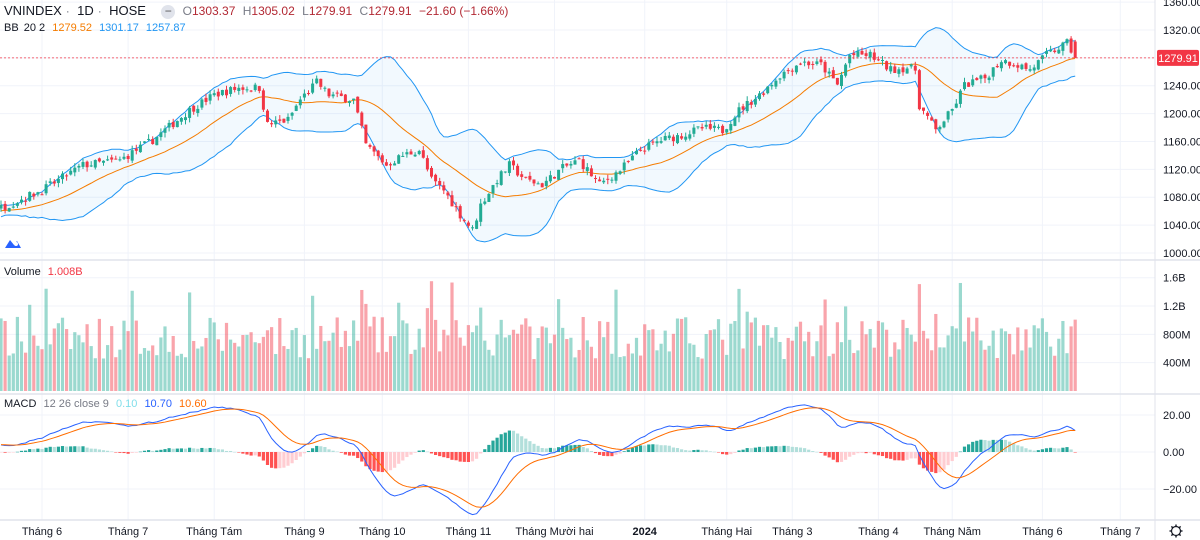 The height and width of the screenshot is (540, 1200). I want to click on tradingview-logo-icon, so click(13, 243).